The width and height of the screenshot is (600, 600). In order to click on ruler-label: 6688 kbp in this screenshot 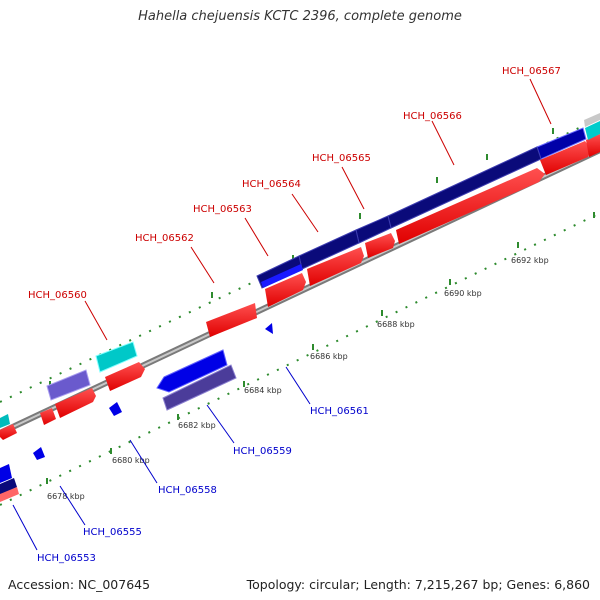, I will do `click(396, 324)`.